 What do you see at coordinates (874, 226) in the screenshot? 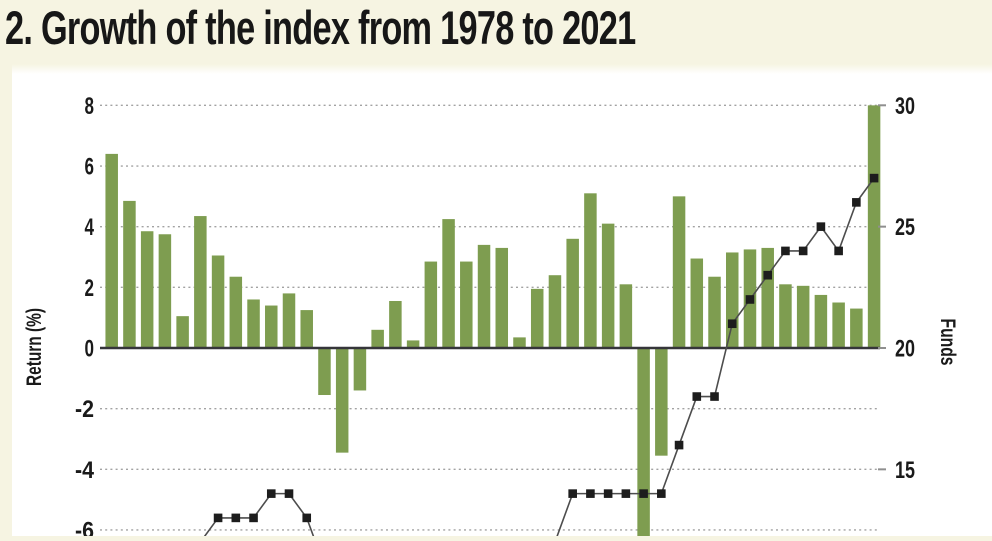
I see `bar-2021` at bounding box center [874, 226].